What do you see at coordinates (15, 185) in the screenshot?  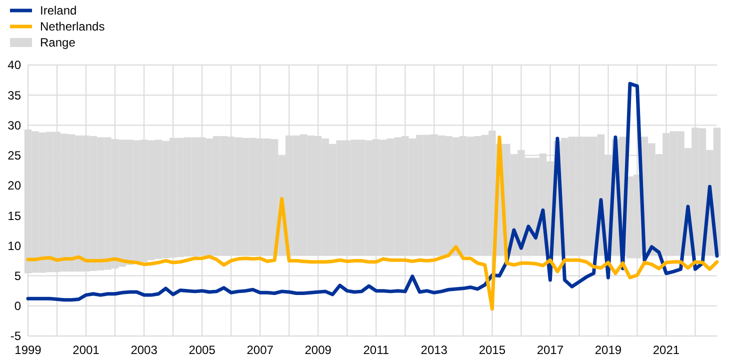 I see `y-tick-label: 20` at bounding box center [15, 185].